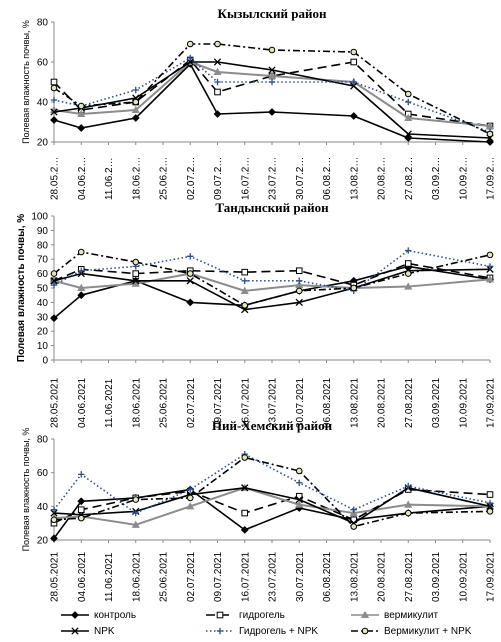 The image size is (501, 642). What do you see at coordinates (82, 403) in the screenshot?
I see `x-tick-label: 04.06.2021` at bounding box center [82, 403].